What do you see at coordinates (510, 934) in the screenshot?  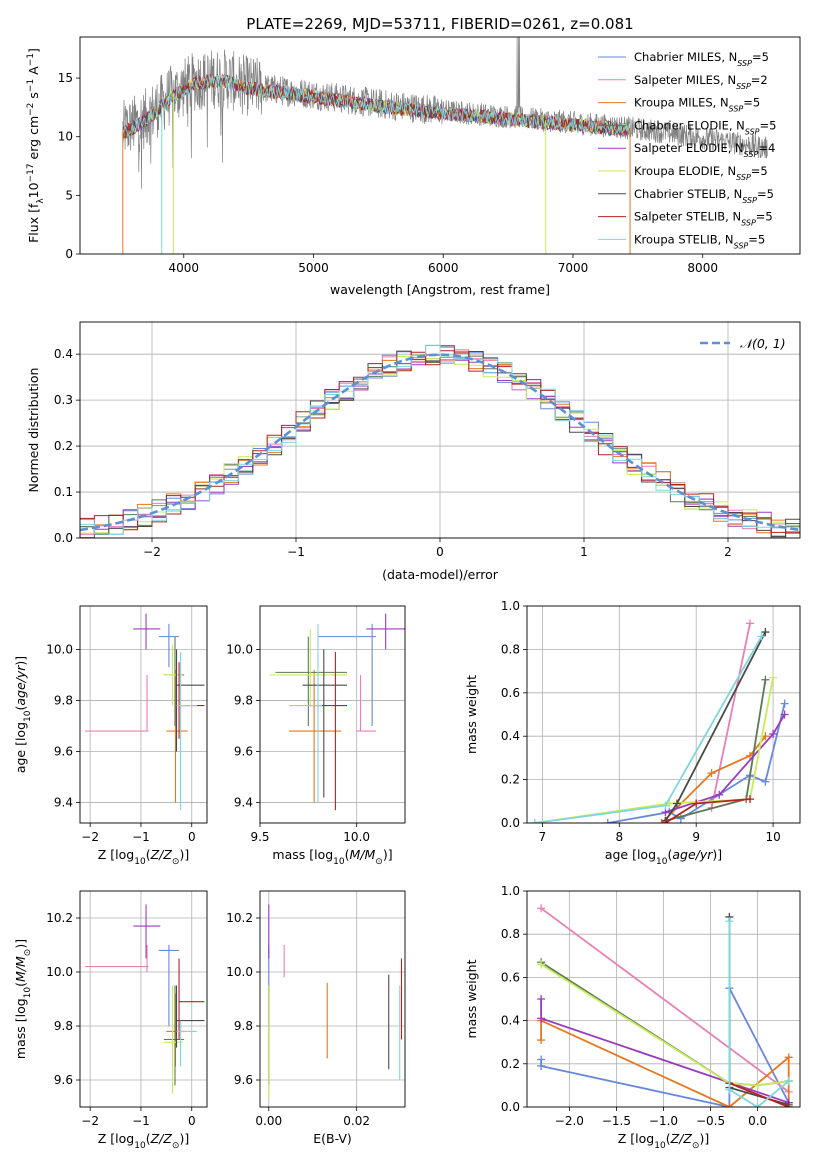 I see `y-tick-label: 0.8` at bounding box center [510, 934].